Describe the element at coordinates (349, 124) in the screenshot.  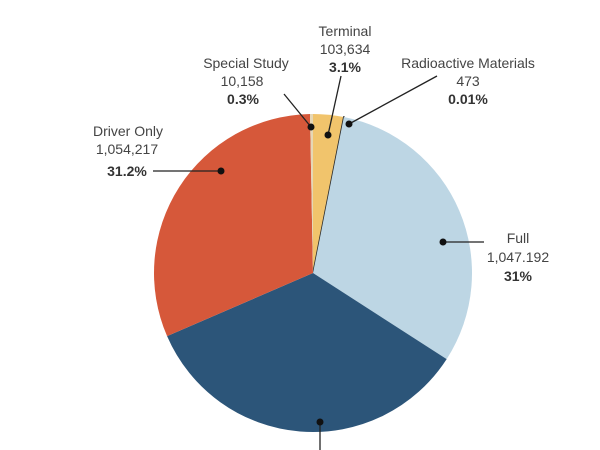
I see `marker-radioactive` at that location.